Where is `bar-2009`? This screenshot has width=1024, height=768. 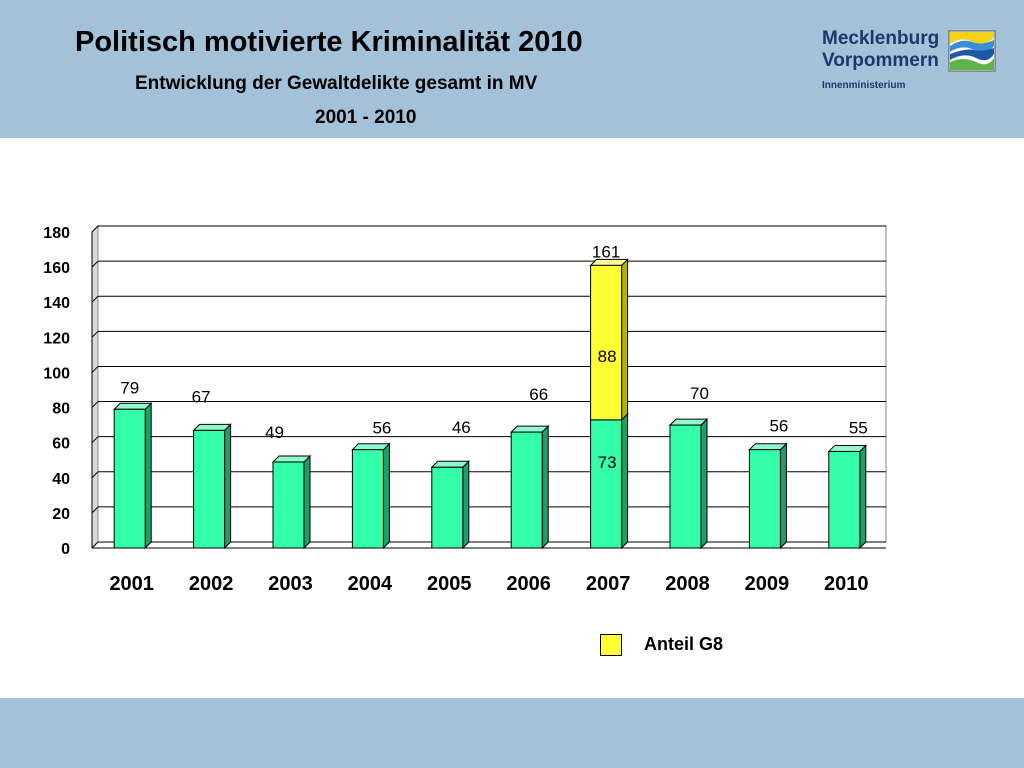
bar-2009 is located at coordinates (764, 499).